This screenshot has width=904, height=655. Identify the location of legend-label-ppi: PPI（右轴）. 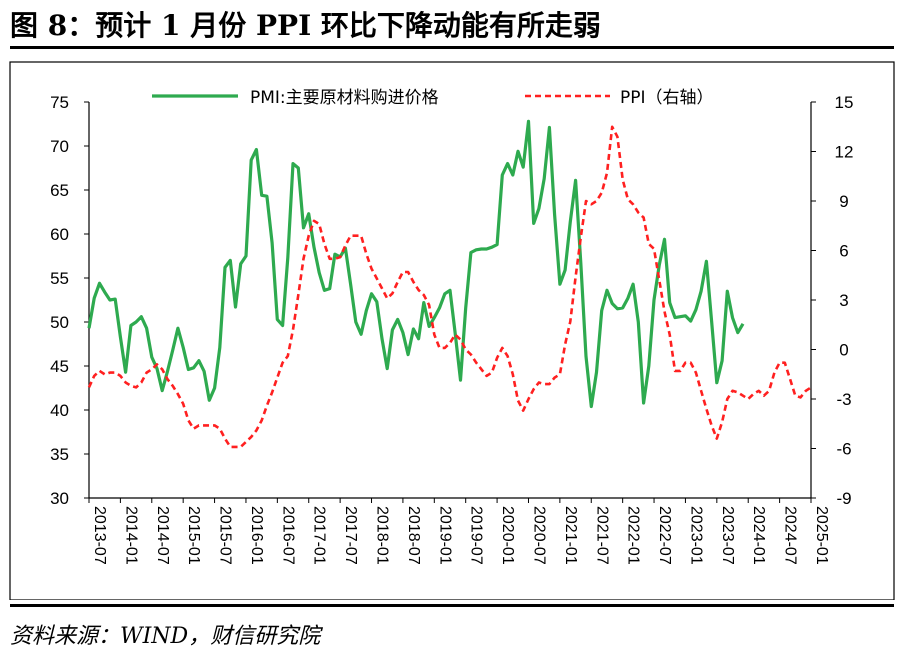
(667, 98).